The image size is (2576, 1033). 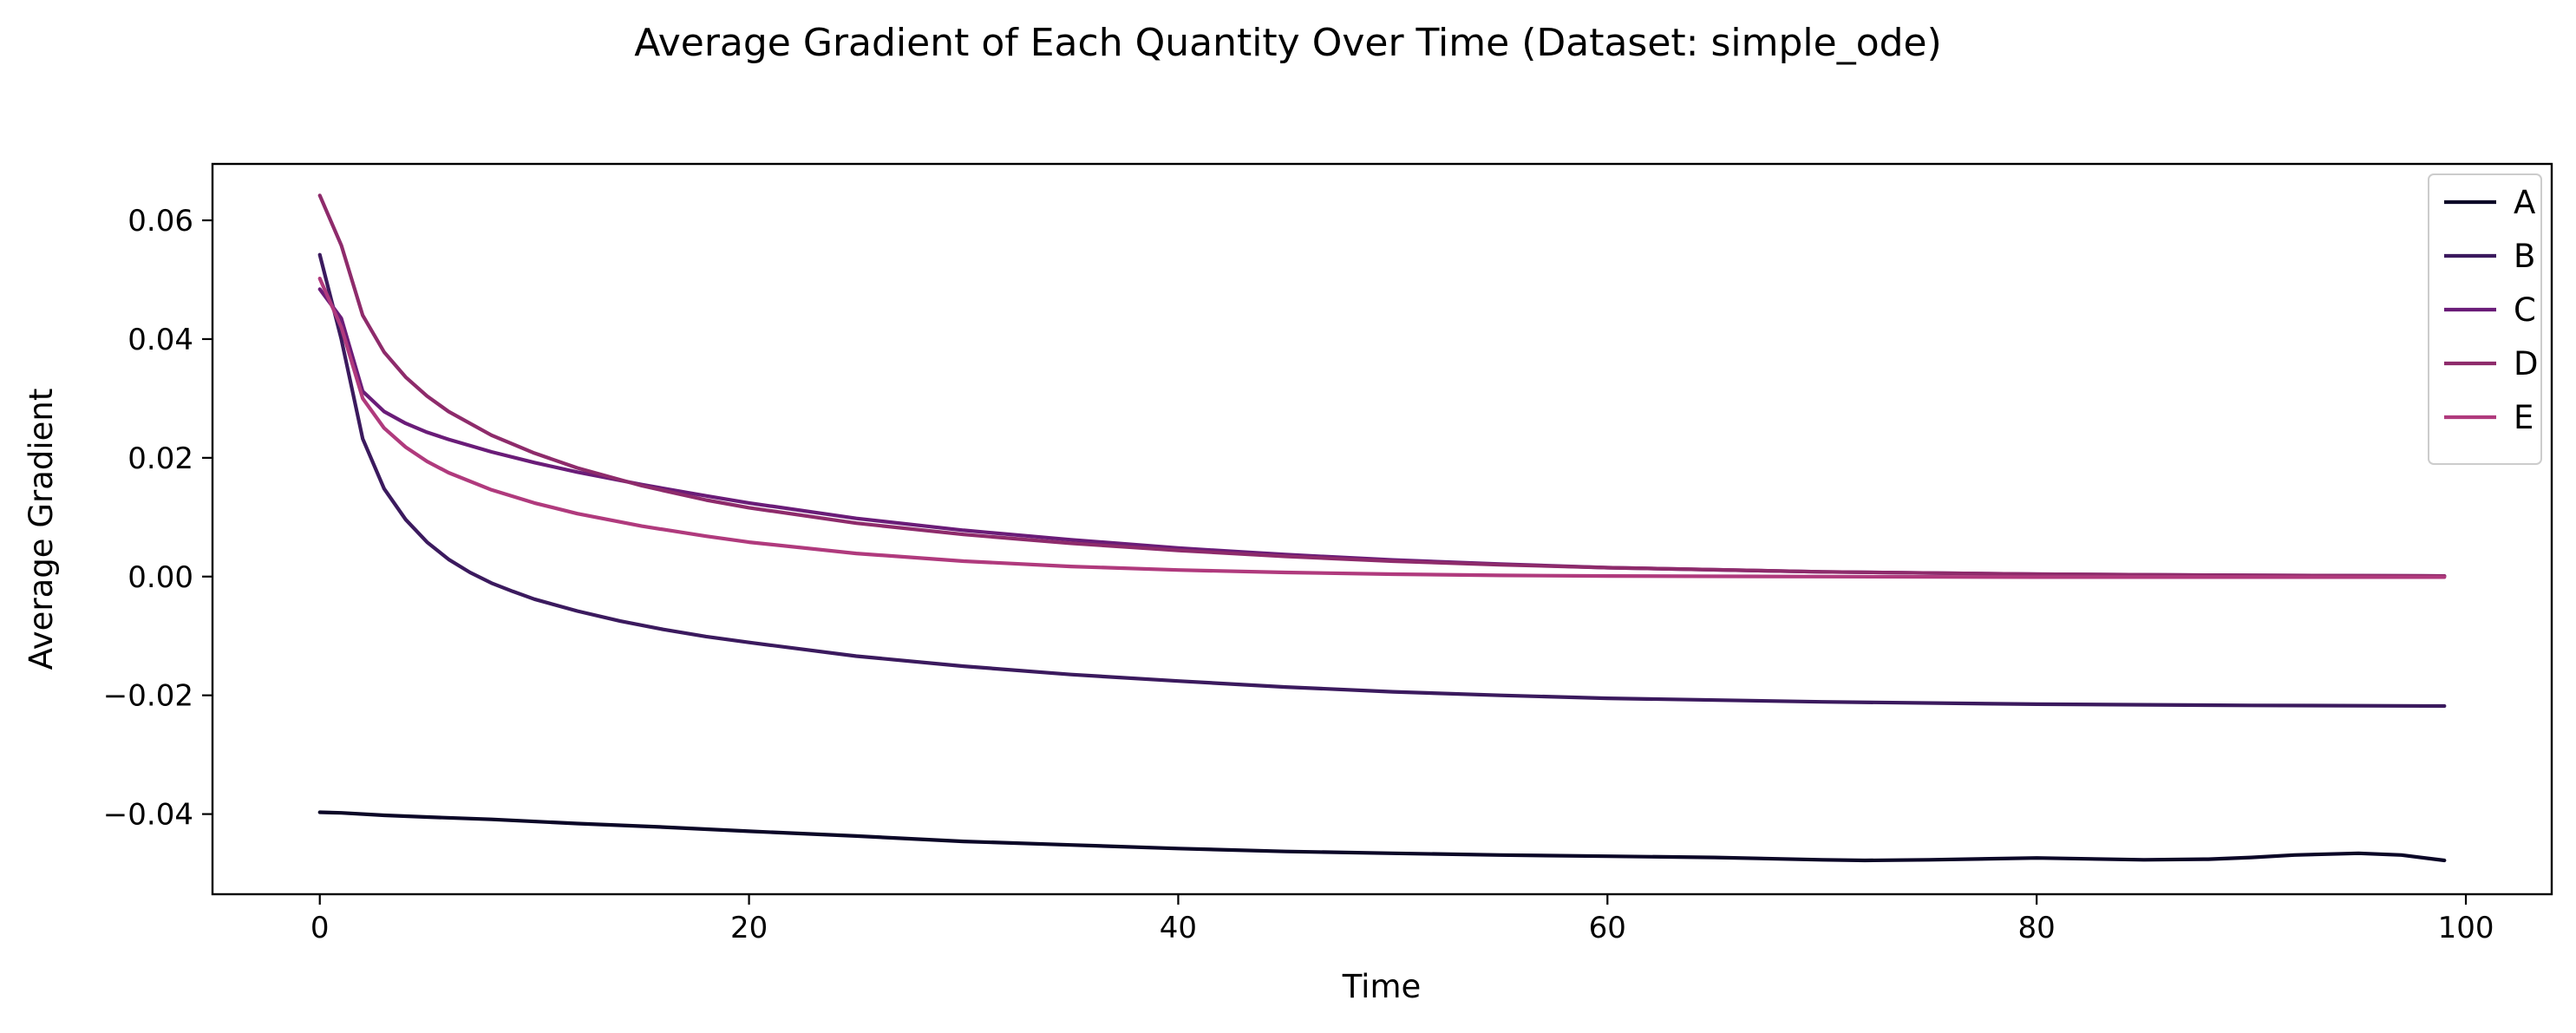 What do you see at coordinates (160, 221) in the screenshot?
I see `y-tick-label: 0.06` at bounding box center [160, 221].